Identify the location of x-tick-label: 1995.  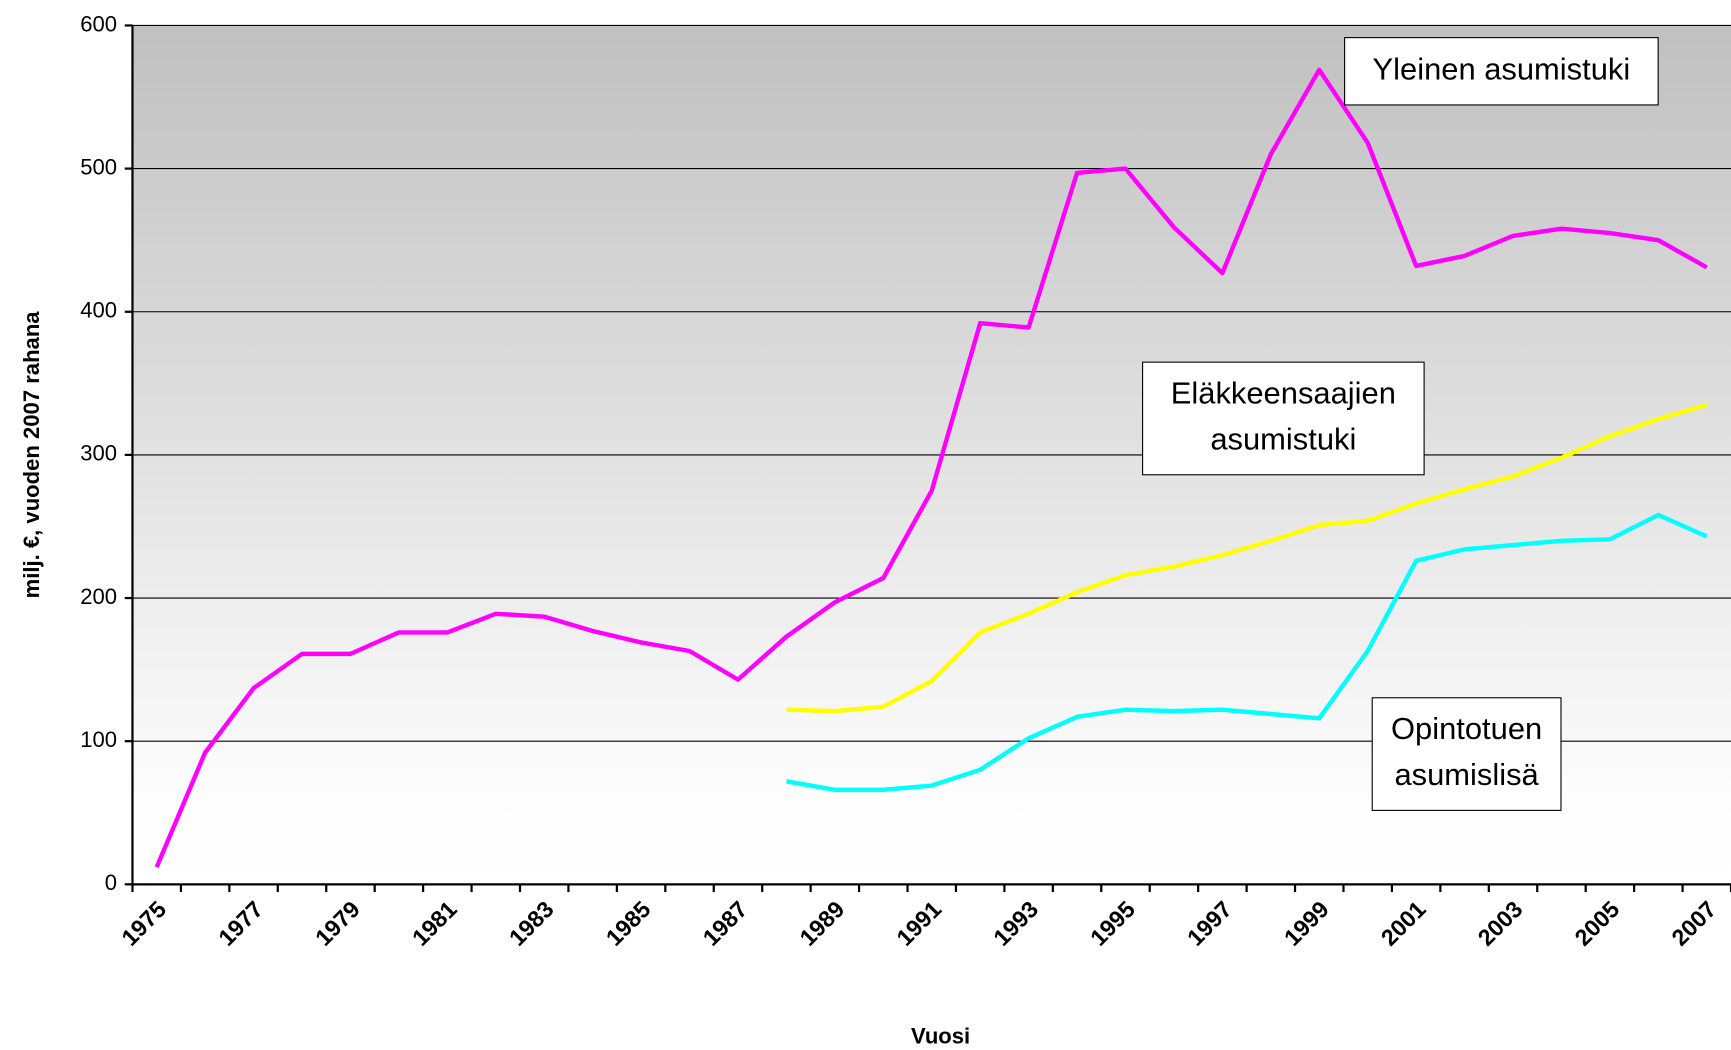
(1112, 923).